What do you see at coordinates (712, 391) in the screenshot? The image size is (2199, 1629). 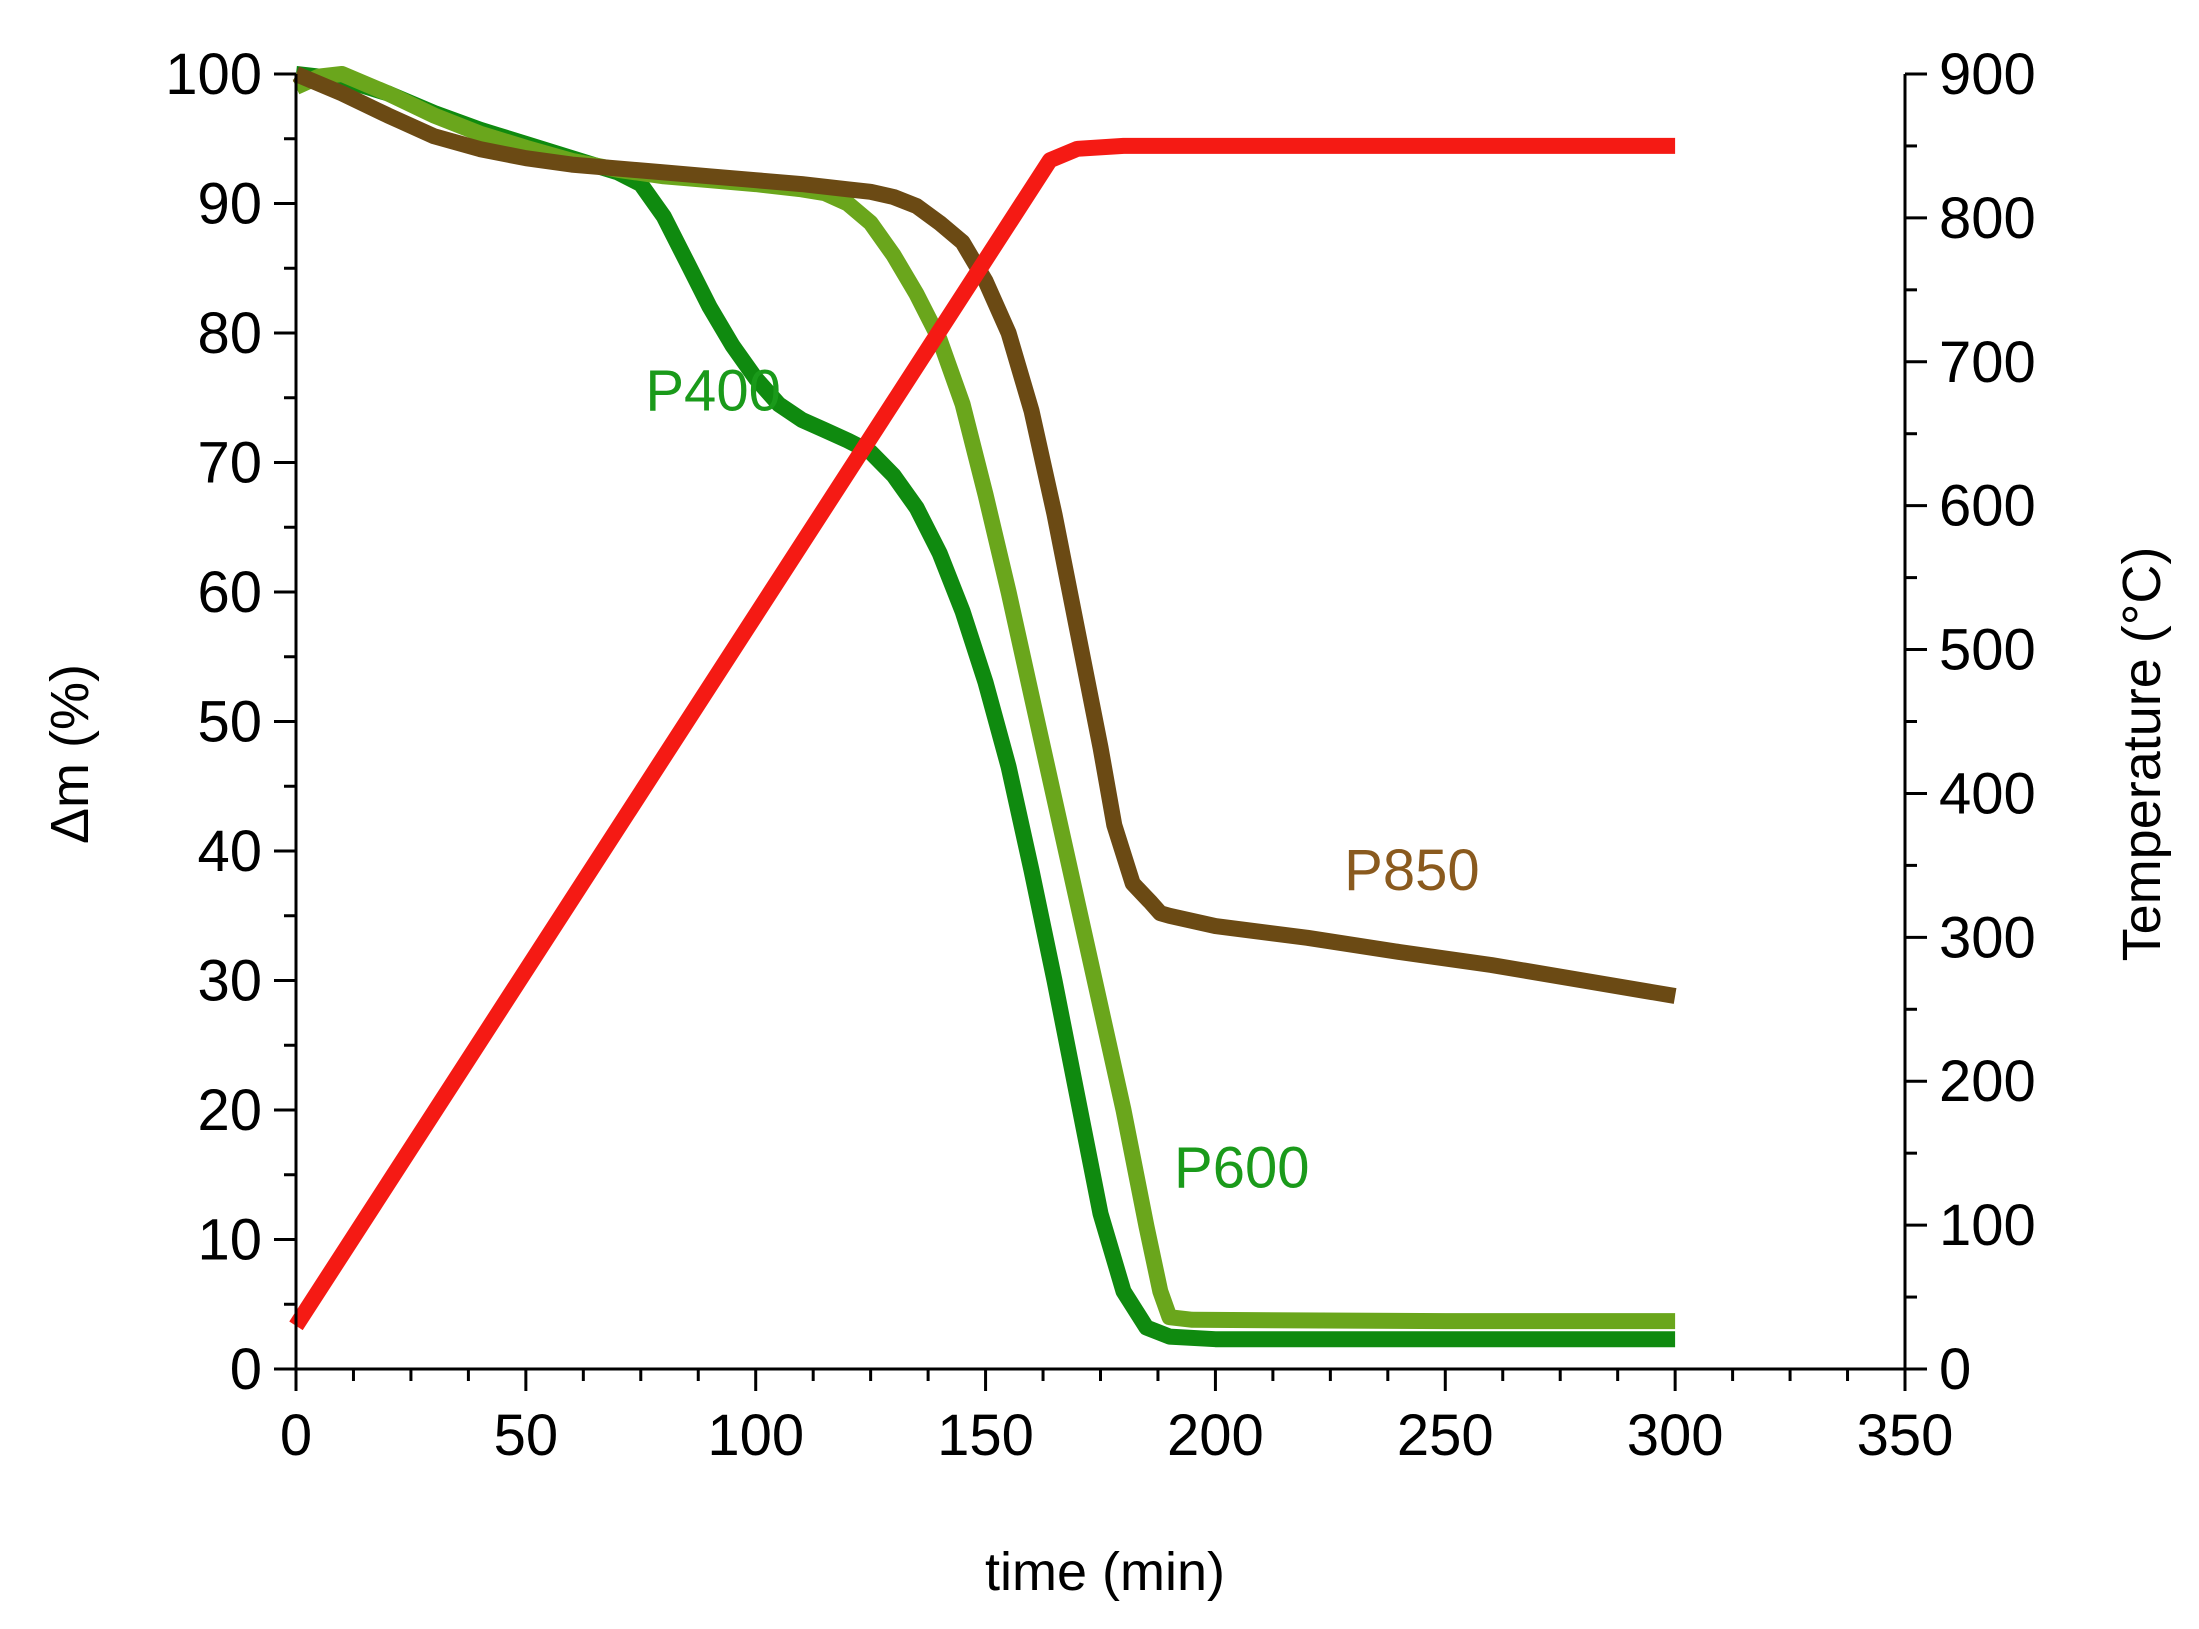 I see `series-label-p400: P400` at bounding box center [712, 391].